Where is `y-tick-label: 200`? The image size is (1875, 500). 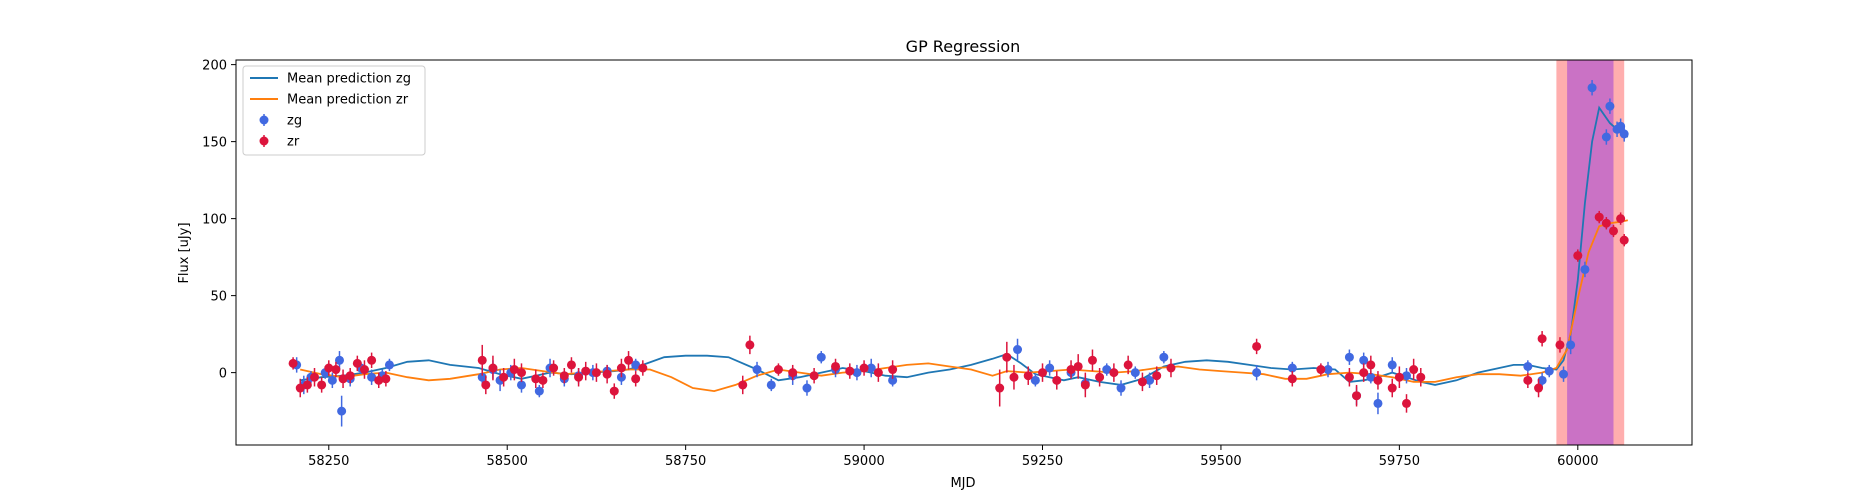
y-tick-label: 200 is located at coordinates (214, 66).